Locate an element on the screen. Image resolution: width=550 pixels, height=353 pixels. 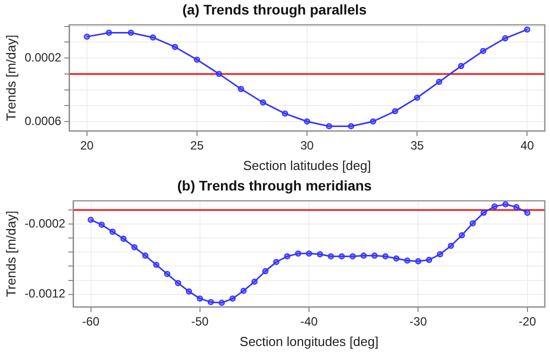
x-tick-label: 40 is located at coordinates (527, 145).